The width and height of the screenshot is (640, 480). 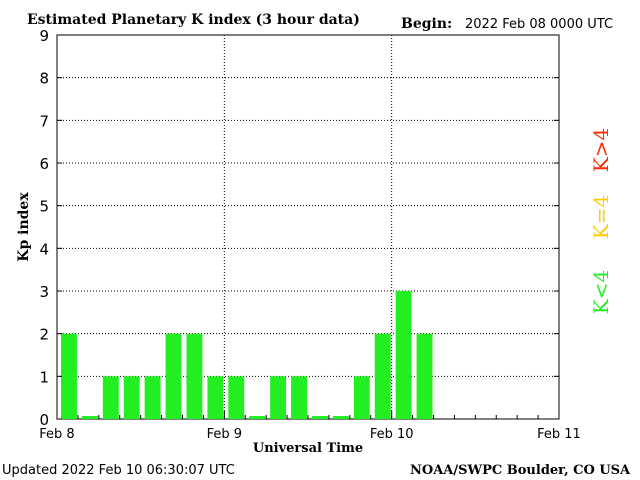 What do you see at coordinates (601, 150) in the screenshot?
I see `legend-high: K>4` at bounding box center [601, 150].